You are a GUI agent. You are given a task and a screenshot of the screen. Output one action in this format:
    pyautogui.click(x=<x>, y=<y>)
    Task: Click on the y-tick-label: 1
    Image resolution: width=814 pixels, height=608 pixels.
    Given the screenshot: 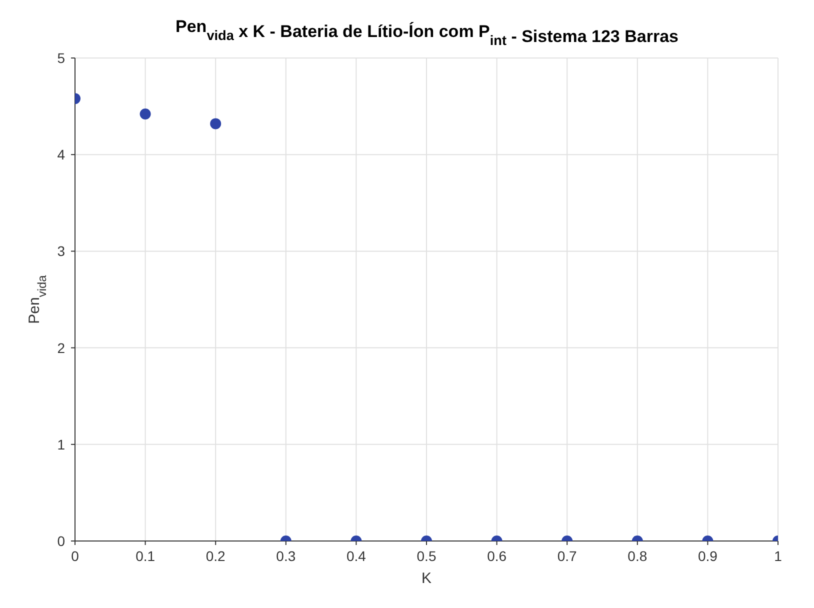 What is the action you would take?
    pyautogui.click(x=61, y=444)
    